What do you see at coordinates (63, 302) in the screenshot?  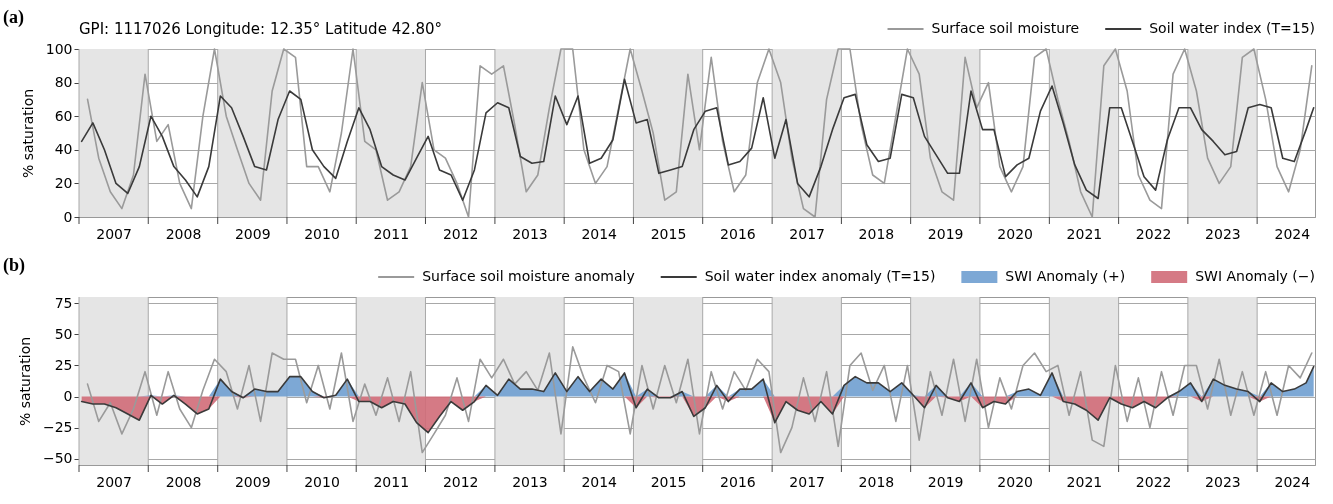 I see `y-tick-label: 75` at bounding box center [63, 302].